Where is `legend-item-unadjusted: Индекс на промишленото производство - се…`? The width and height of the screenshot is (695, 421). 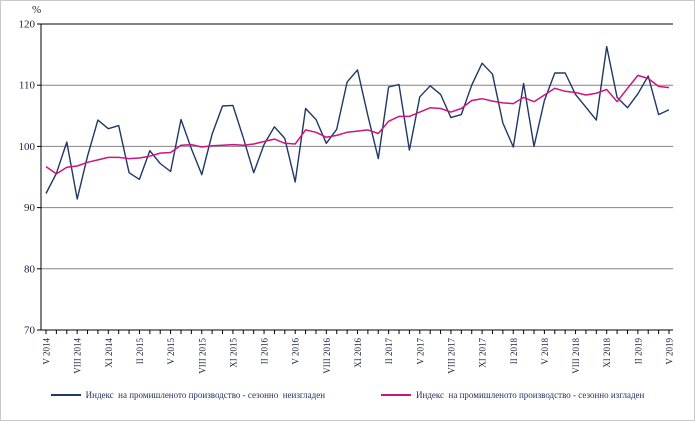
legend-item-unadjusted: Индекс на промишленото производство - се… is located at coordinates (188, 395).